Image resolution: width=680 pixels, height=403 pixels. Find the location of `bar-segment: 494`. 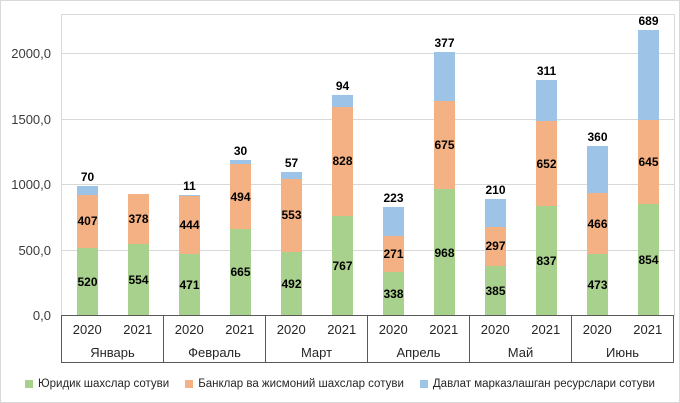

bar-segment: 494 is located at coordinates (240, 196).